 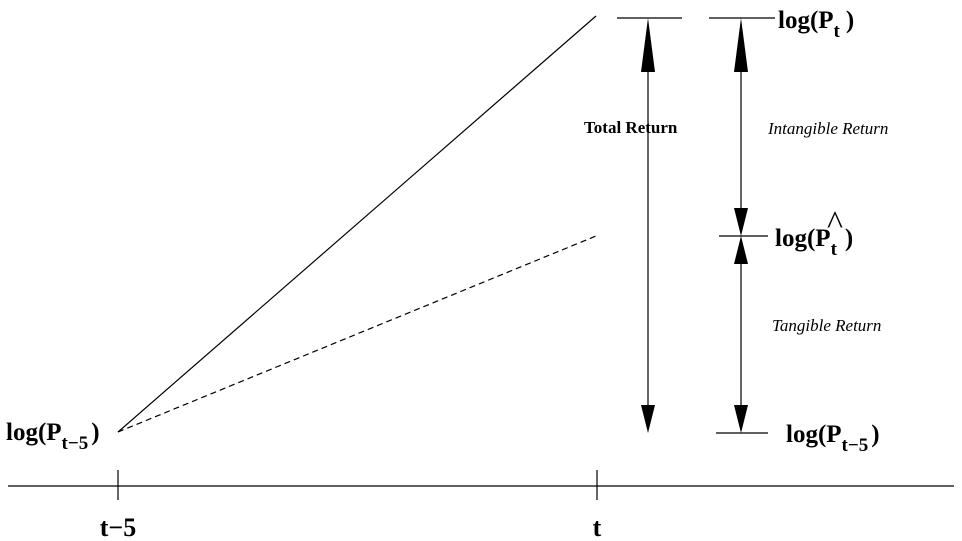 I want to click on intangible-return-arrowhead-up, so click(x=741, y=45).